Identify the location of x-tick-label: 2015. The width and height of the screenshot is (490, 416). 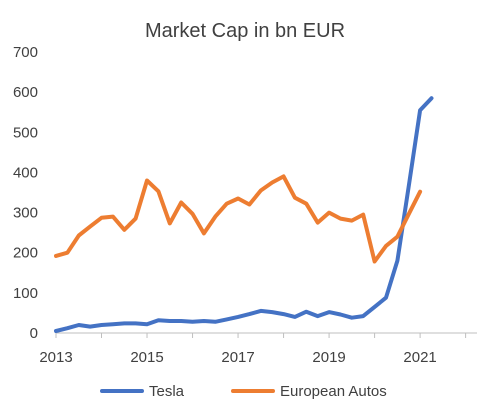
(146, 357).